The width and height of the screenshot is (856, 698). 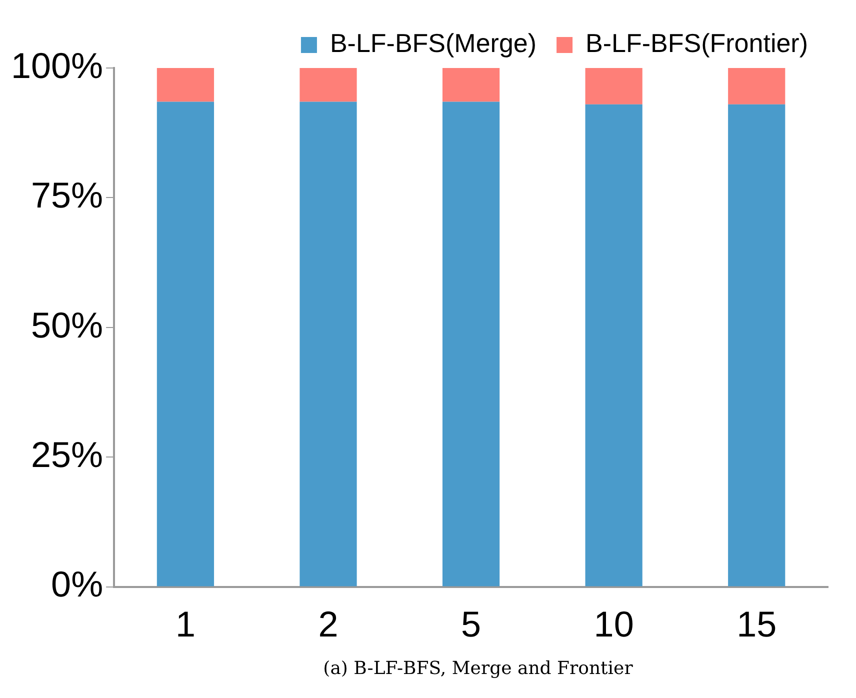 What do you see at coordinates (328, 623) in the screenshot?
I see `x-tick-label: 2` at bounding box center [328, 623].